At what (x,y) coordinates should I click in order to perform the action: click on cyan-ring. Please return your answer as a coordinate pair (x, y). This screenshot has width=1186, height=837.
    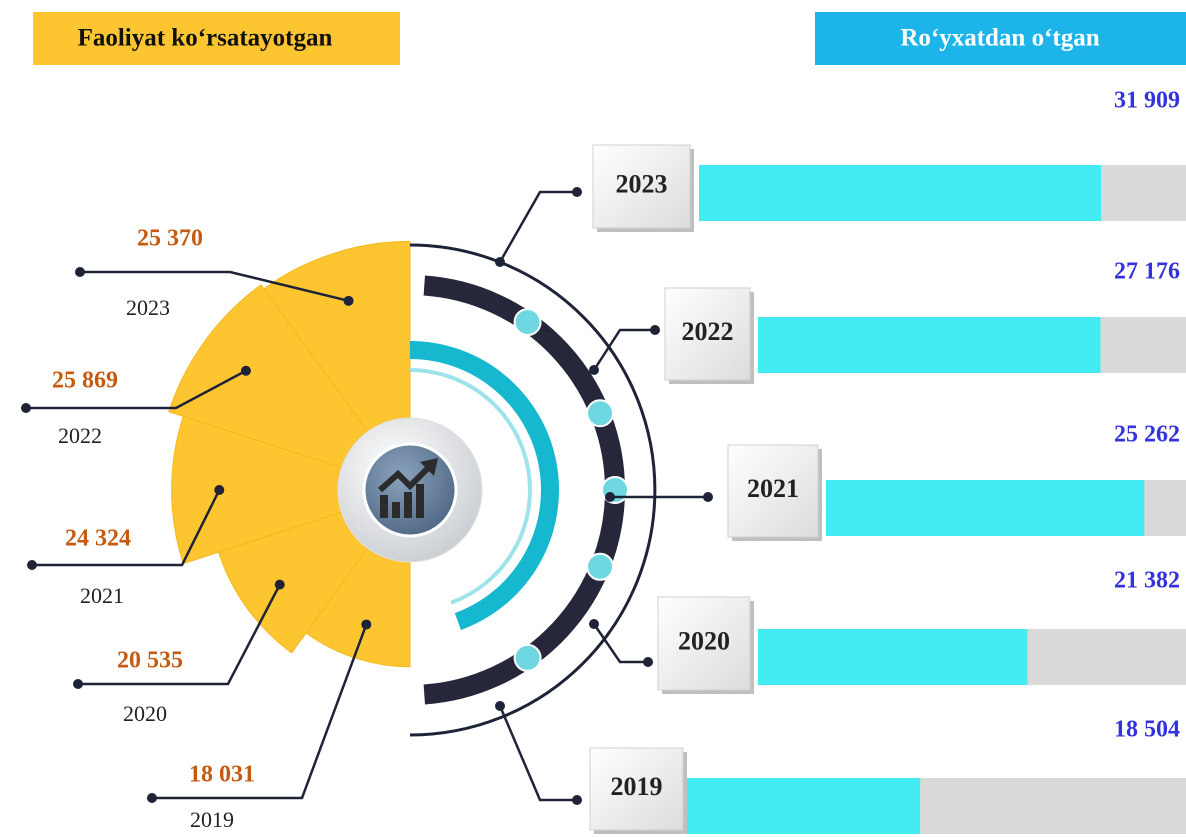
    Looking at the image, I should click on (484, 486).